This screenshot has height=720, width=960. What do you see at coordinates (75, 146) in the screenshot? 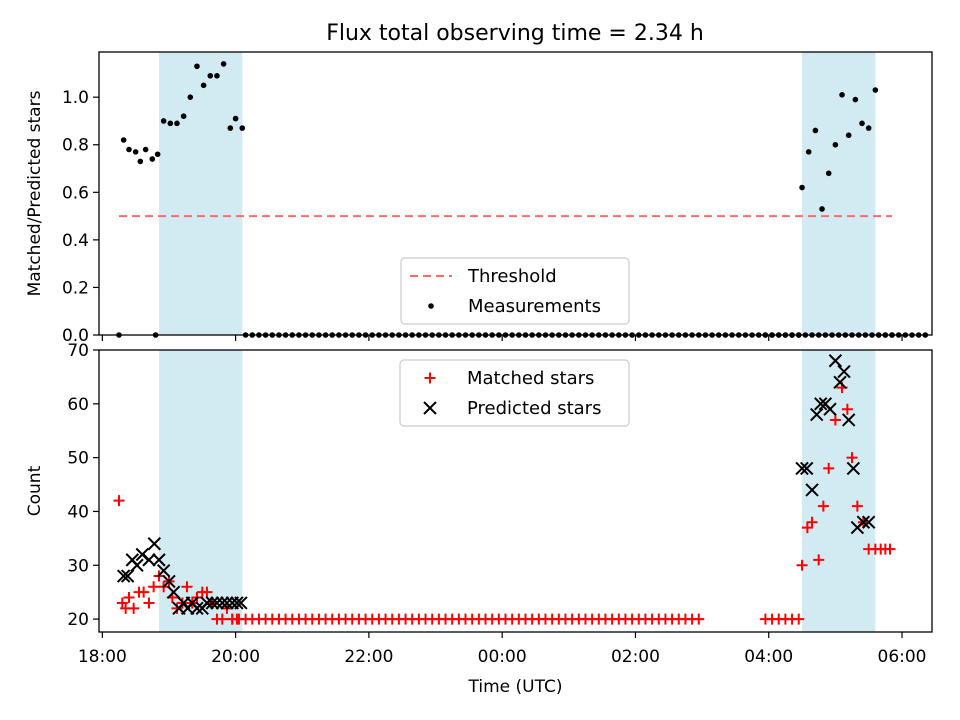
I see `y-tick-label: 0.8` at bounding box center [75, 146].